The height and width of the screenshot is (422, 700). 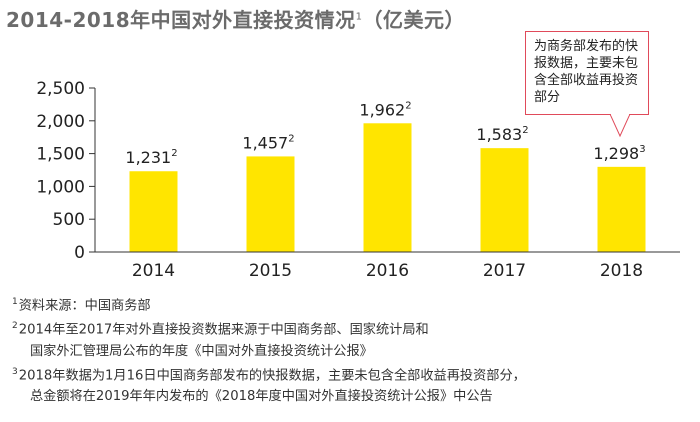 I want to click on x-tick-label-2014: 2014, so click(x=153, y=271).